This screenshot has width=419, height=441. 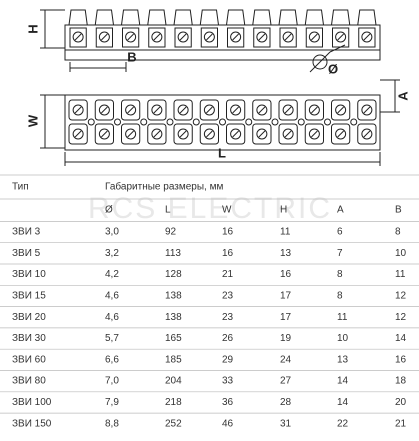 What do you see at coordinates (112, 317) in the screenshot?
I see `cell: 4,6` at bounding box center [112, 317].